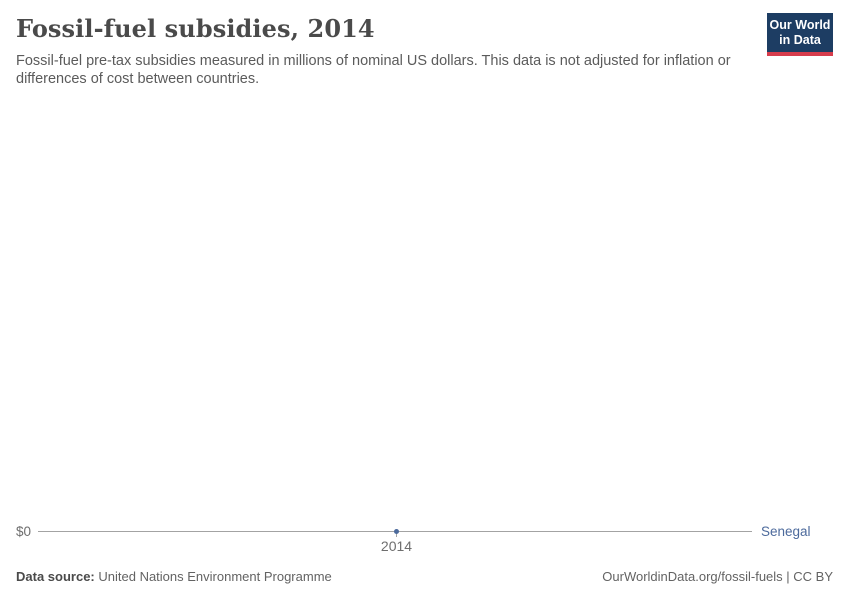  I want to click on y-axis-zero-label: $0, so click(24, 531).